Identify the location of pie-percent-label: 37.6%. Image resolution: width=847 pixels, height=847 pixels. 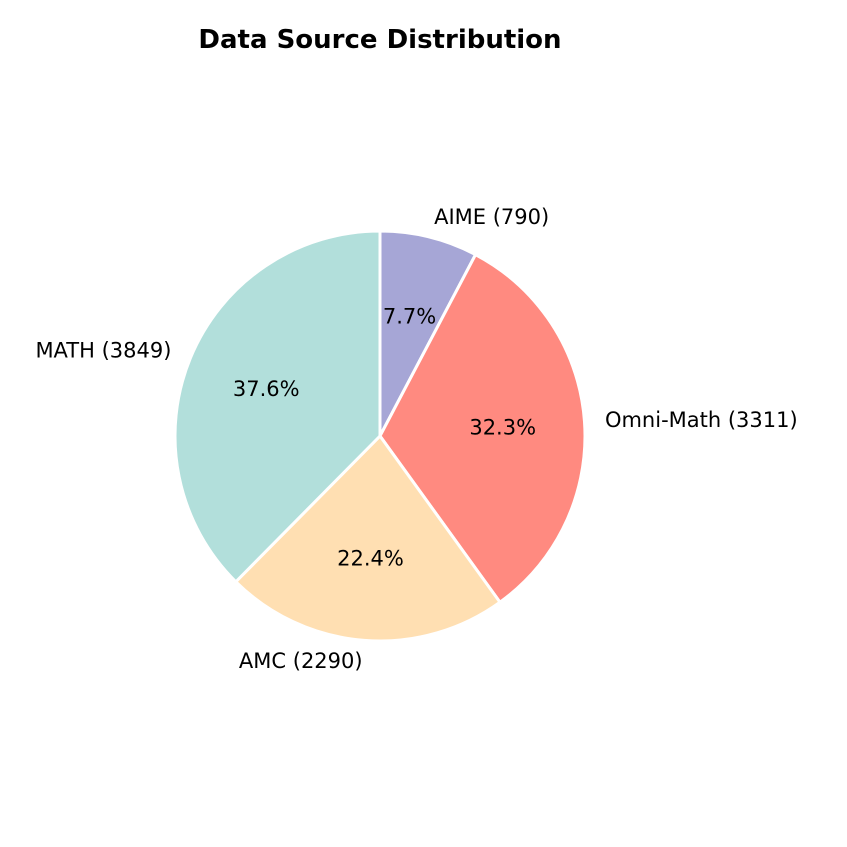
(266, 389).